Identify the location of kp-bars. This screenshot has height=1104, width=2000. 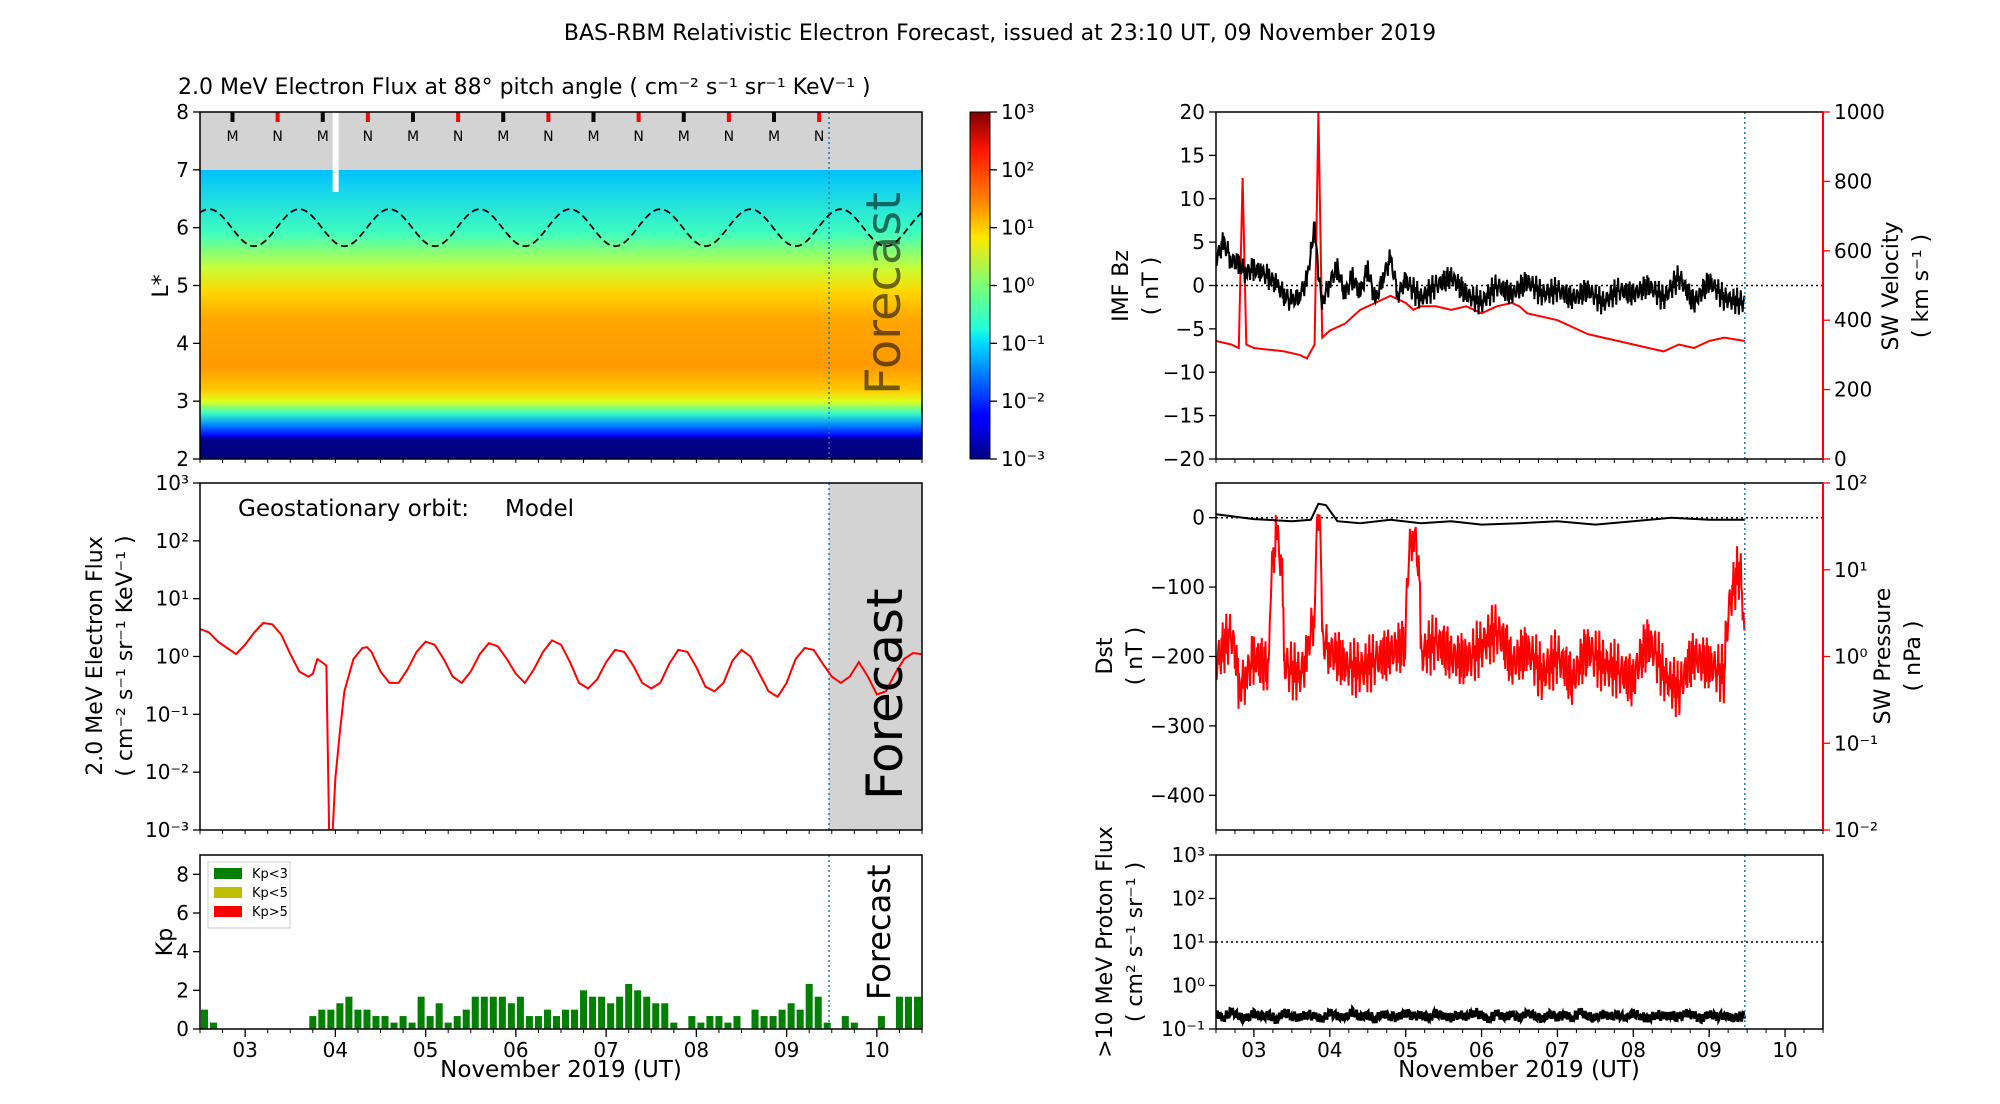
(588, 1006).